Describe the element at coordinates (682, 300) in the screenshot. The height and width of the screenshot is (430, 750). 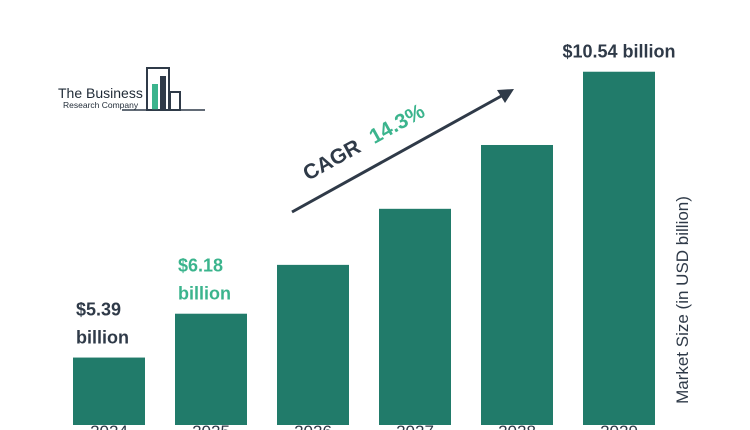
I see `y-axis-label: Market Size (in USD billion)` at that location.